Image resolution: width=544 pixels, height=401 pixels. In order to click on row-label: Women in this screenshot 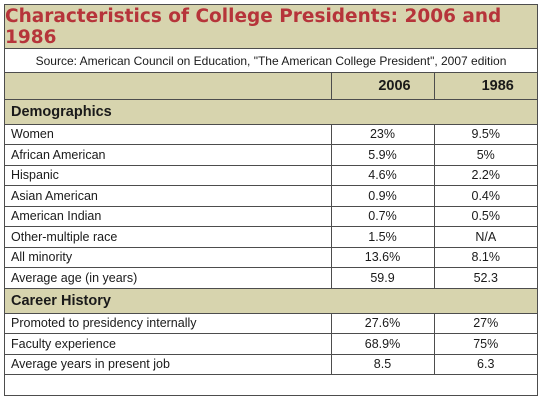, I will do `click(168, 134)`.